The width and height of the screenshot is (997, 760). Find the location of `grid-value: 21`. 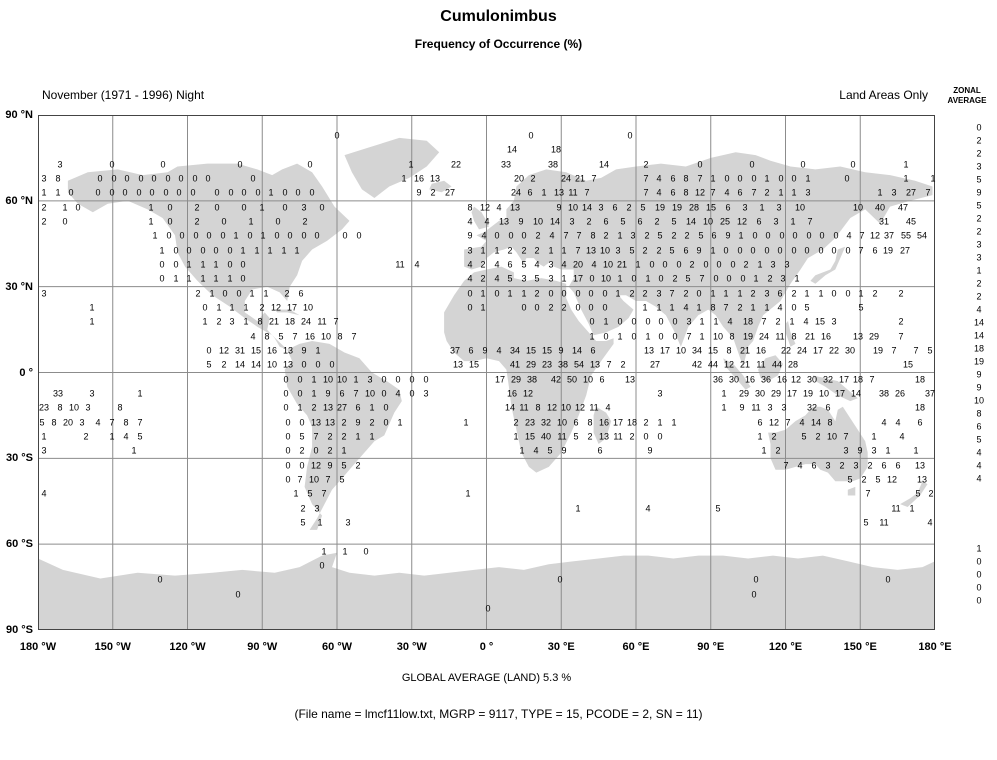

grid-value: 21 is located at coordinates (745, 364).